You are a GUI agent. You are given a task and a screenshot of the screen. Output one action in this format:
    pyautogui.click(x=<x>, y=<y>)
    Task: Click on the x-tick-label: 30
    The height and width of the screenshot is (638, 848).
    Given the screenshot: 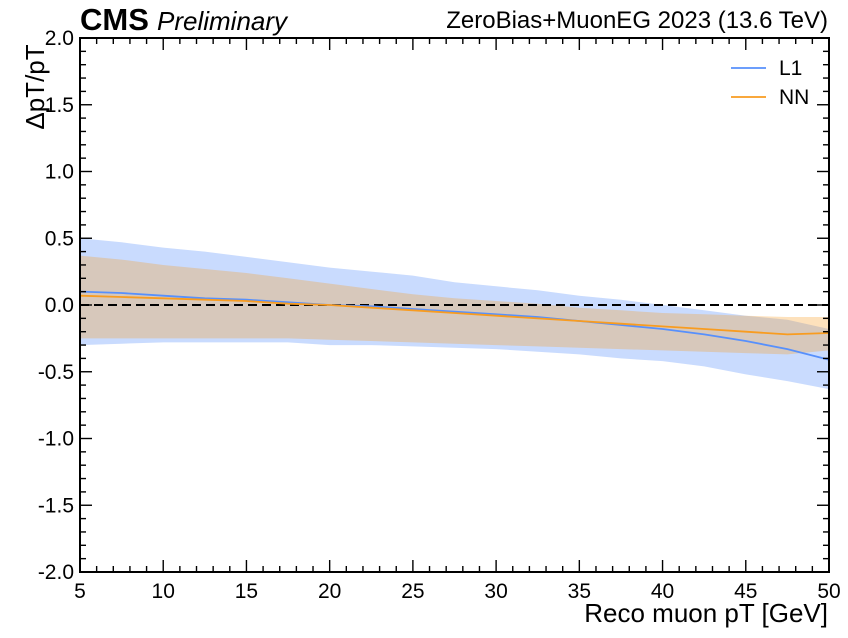 What is the action you would take?
    pyautogui.click(x=495, y=591)
    